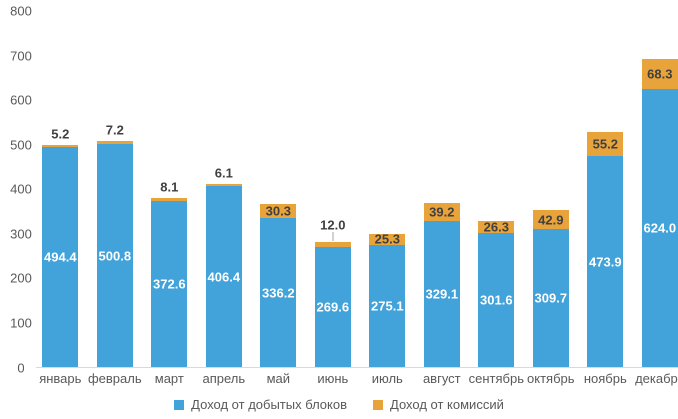  Describe the element at coordinates (21, 11) in the screenshot. I see `y-axis-tick-label: 800` at that location.